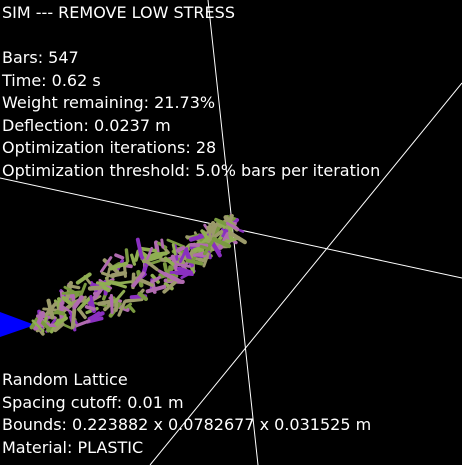  What do you see at coordinates (118, 12) in the screenshot?
I see `hud-title: SIM --- REMOVE LOW STRESS` at bounding box center [118, 12].